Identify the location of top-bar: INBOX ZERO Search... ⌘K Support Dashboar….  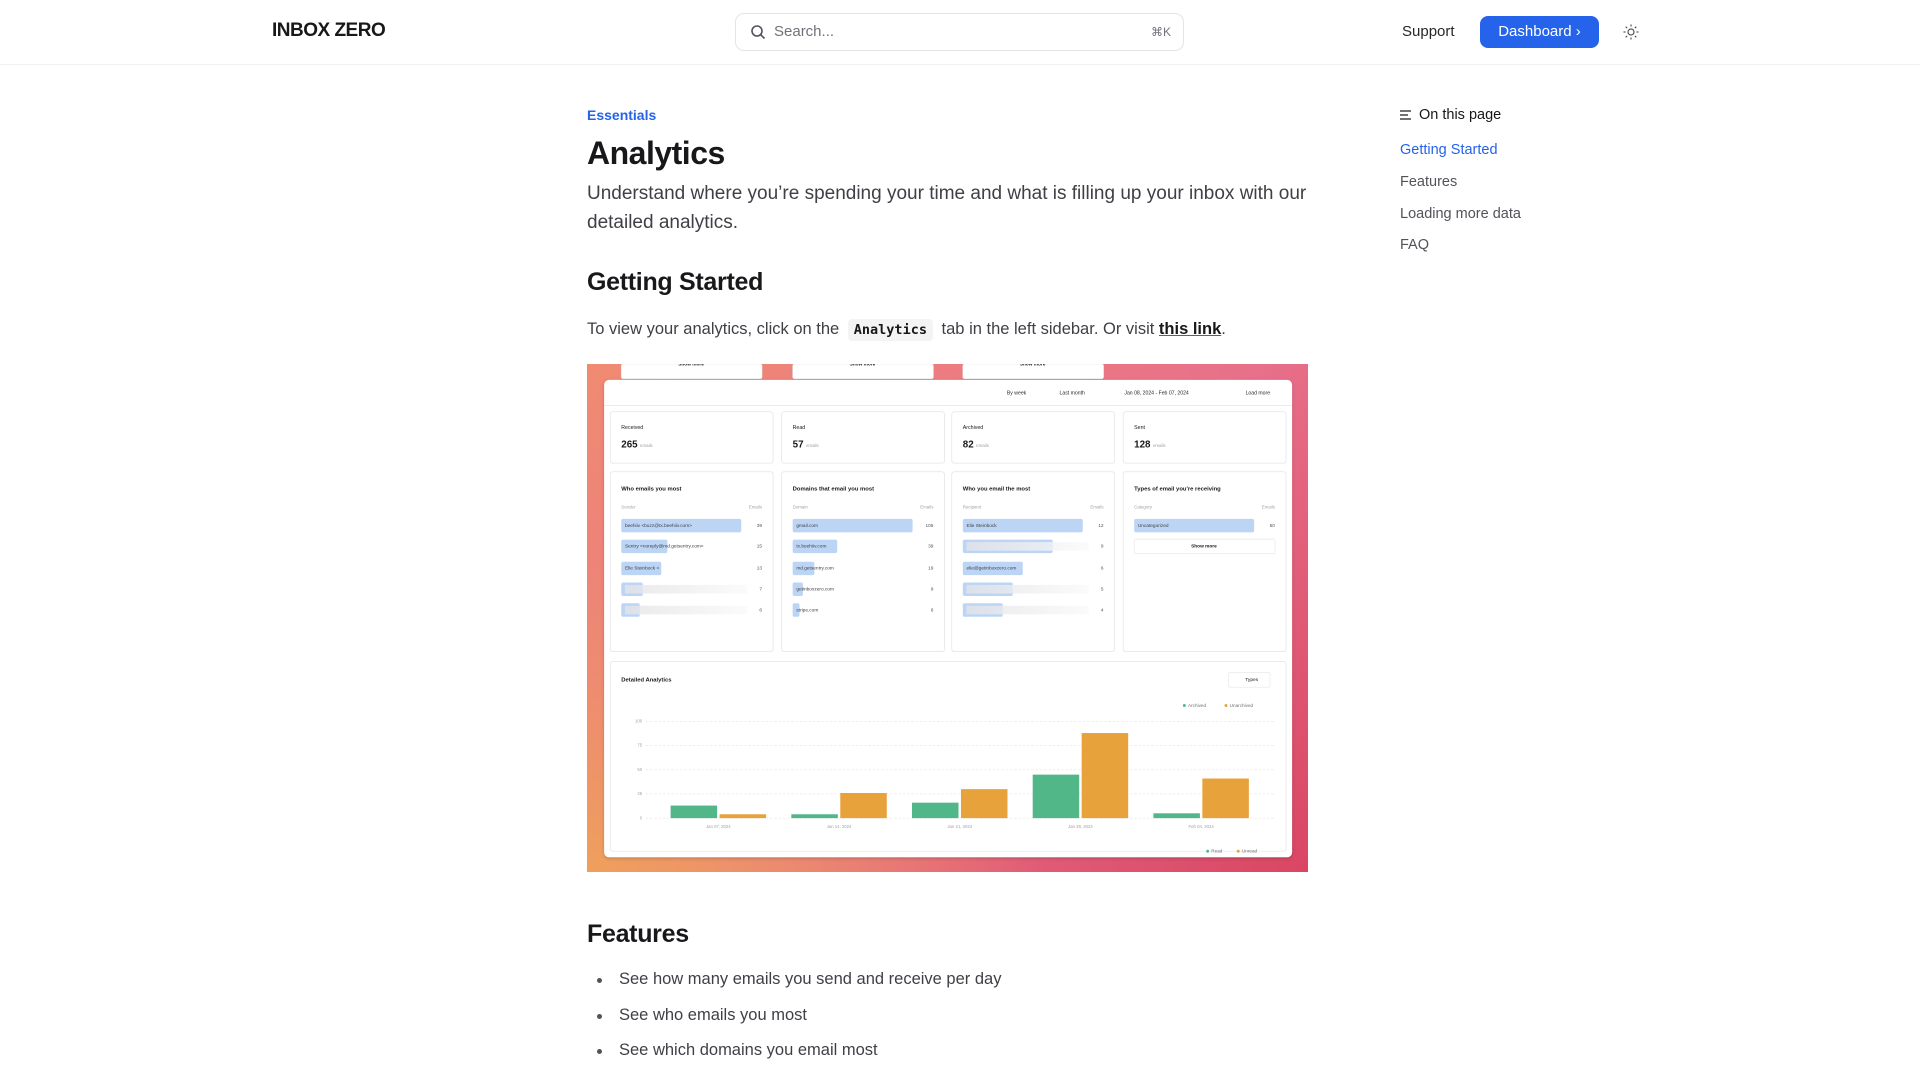
(960, 32).